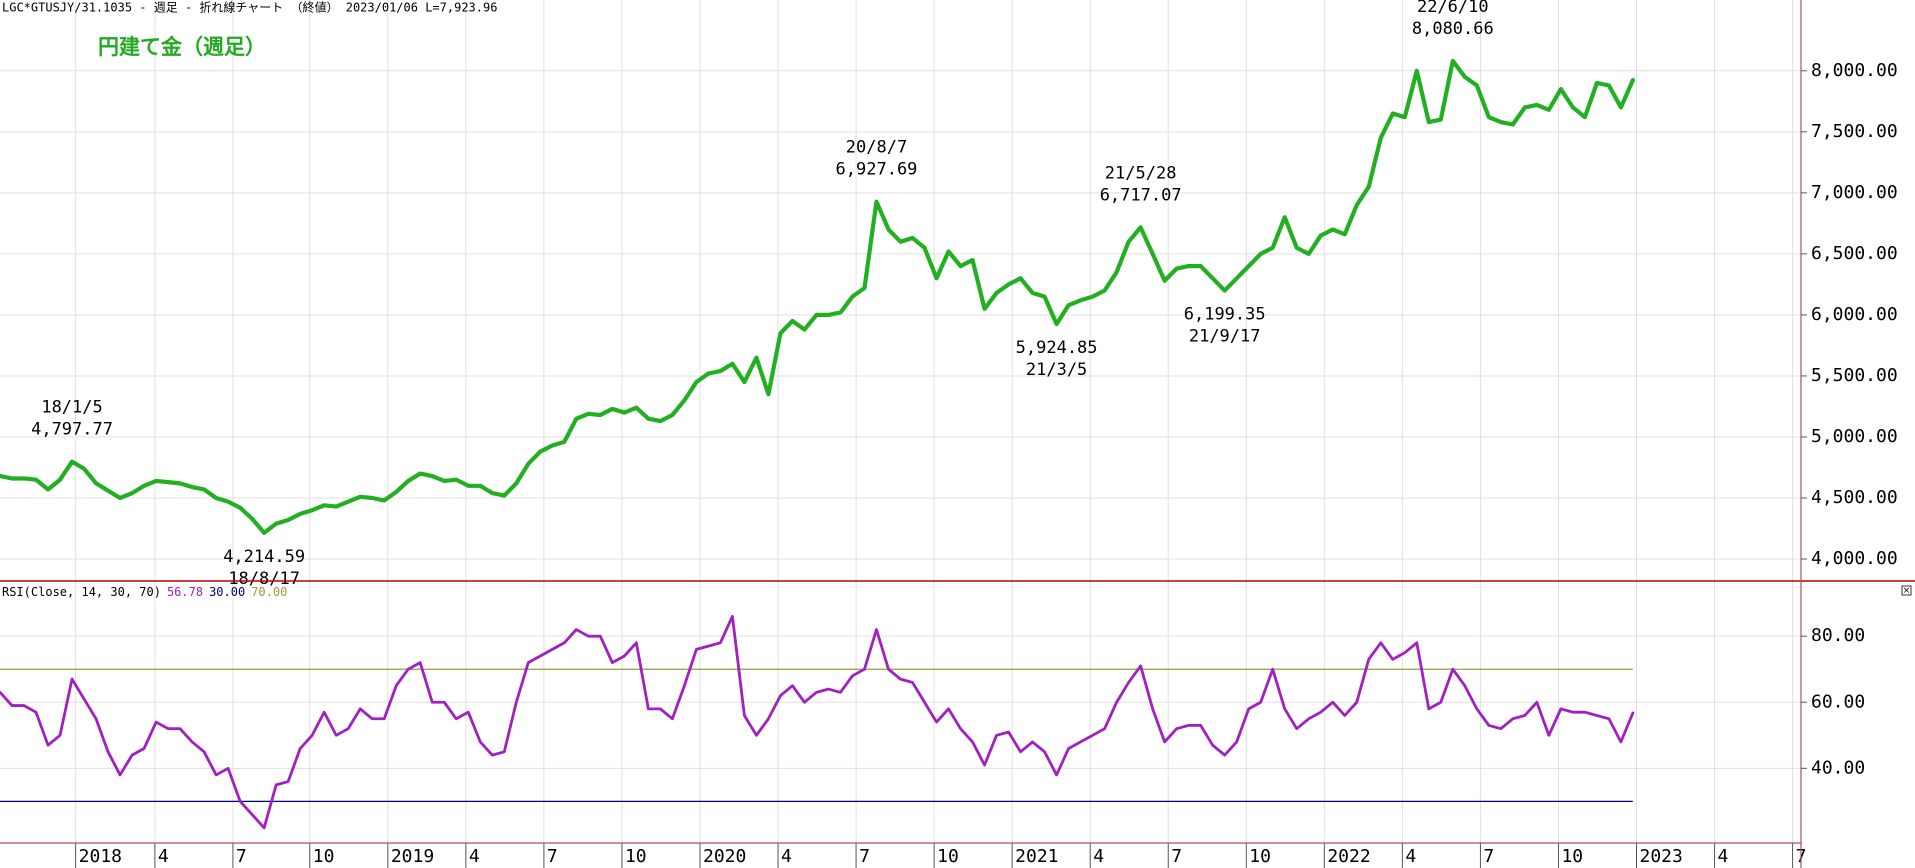 The width and height of the screenshot is (1915, 868). I want to click on annotation-value: 4,214.59, so click(264, 557).